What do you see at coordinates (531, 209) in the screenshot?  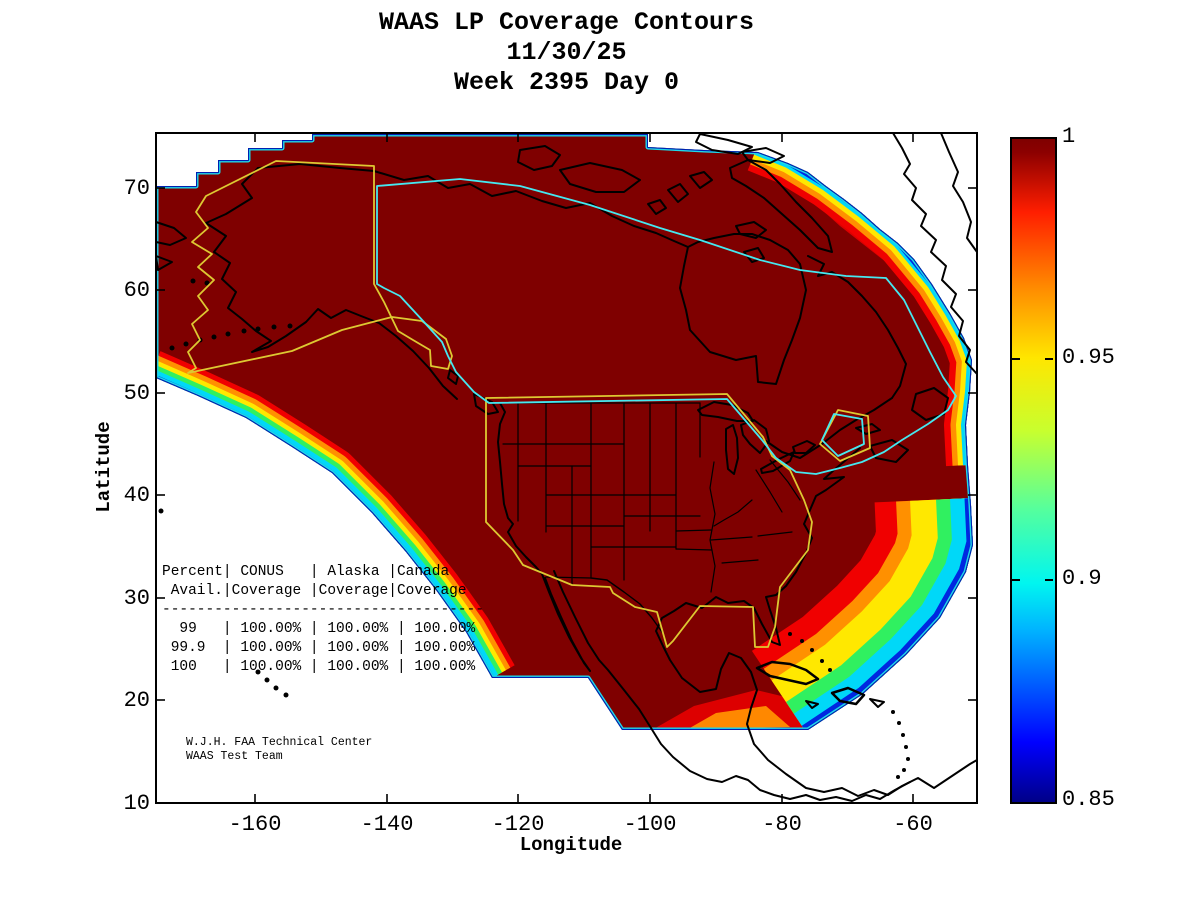 I see `coast-arctic-mainland` at bounding box center [531, 209].